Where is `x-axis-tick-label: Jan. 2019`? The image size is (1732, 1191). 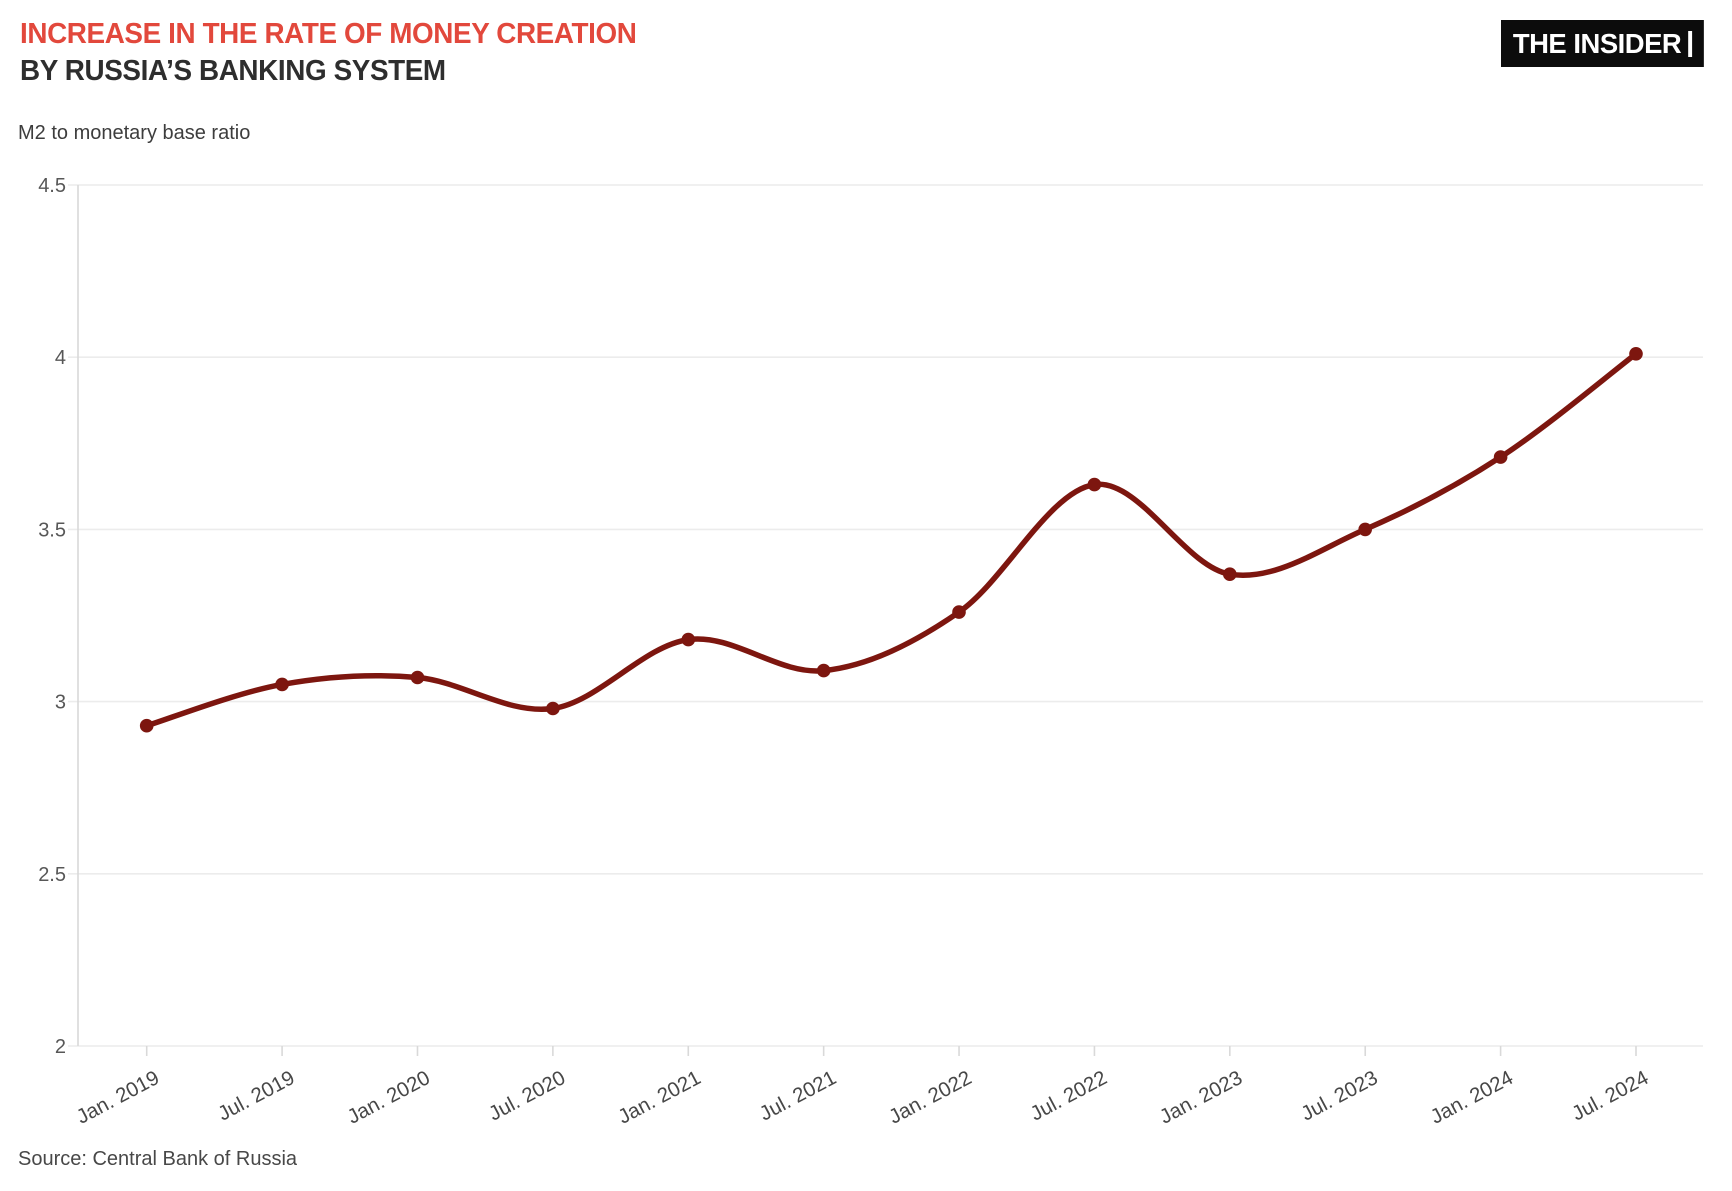
x-axis-tick-label: Jan. 2019 is located at coordinates (118, 1097).